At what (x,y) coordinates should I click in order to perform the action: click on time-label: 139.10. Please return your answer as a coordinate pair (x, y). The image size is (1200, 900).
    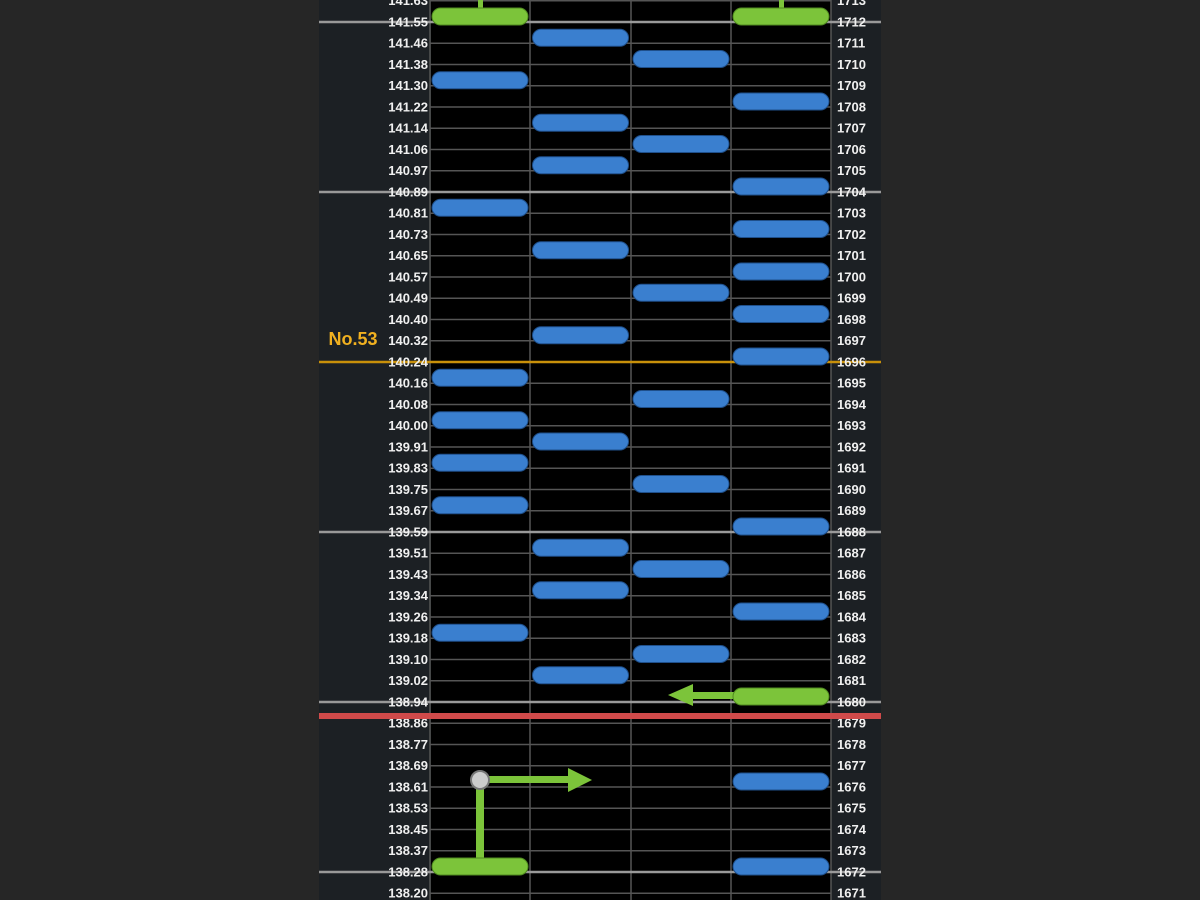
    Looking at the image, I should click on (408, 659).